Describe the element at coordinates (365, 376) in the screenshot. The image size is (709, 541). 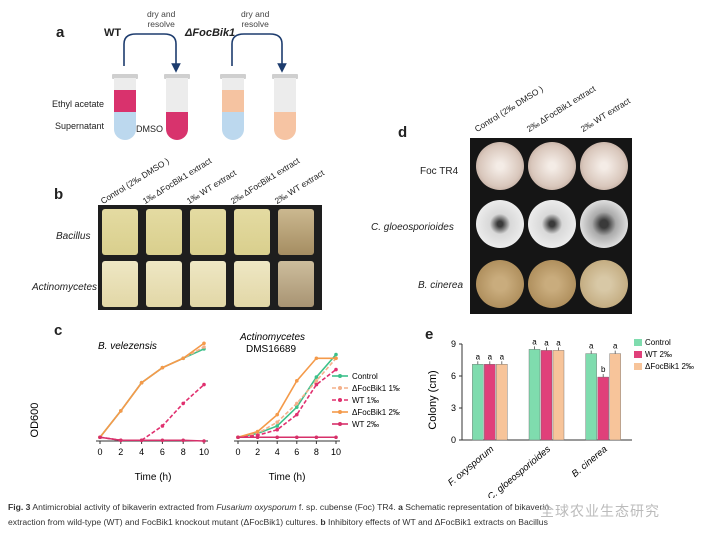
I see `legend-c-label: Control` at that location.